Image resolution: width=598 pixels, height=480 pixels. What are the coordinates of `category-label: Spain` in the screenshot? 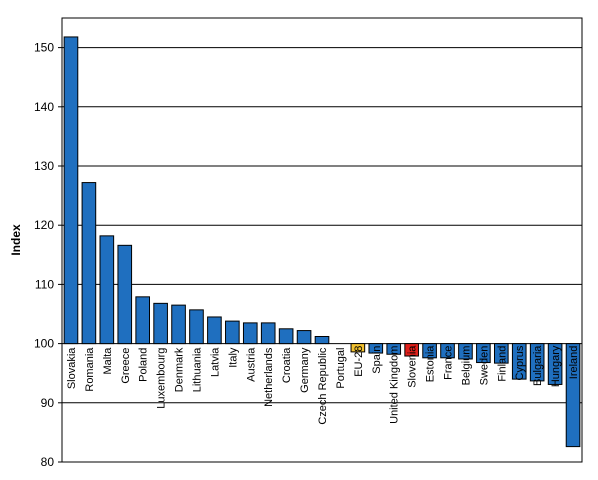 It's located at (377, 360).